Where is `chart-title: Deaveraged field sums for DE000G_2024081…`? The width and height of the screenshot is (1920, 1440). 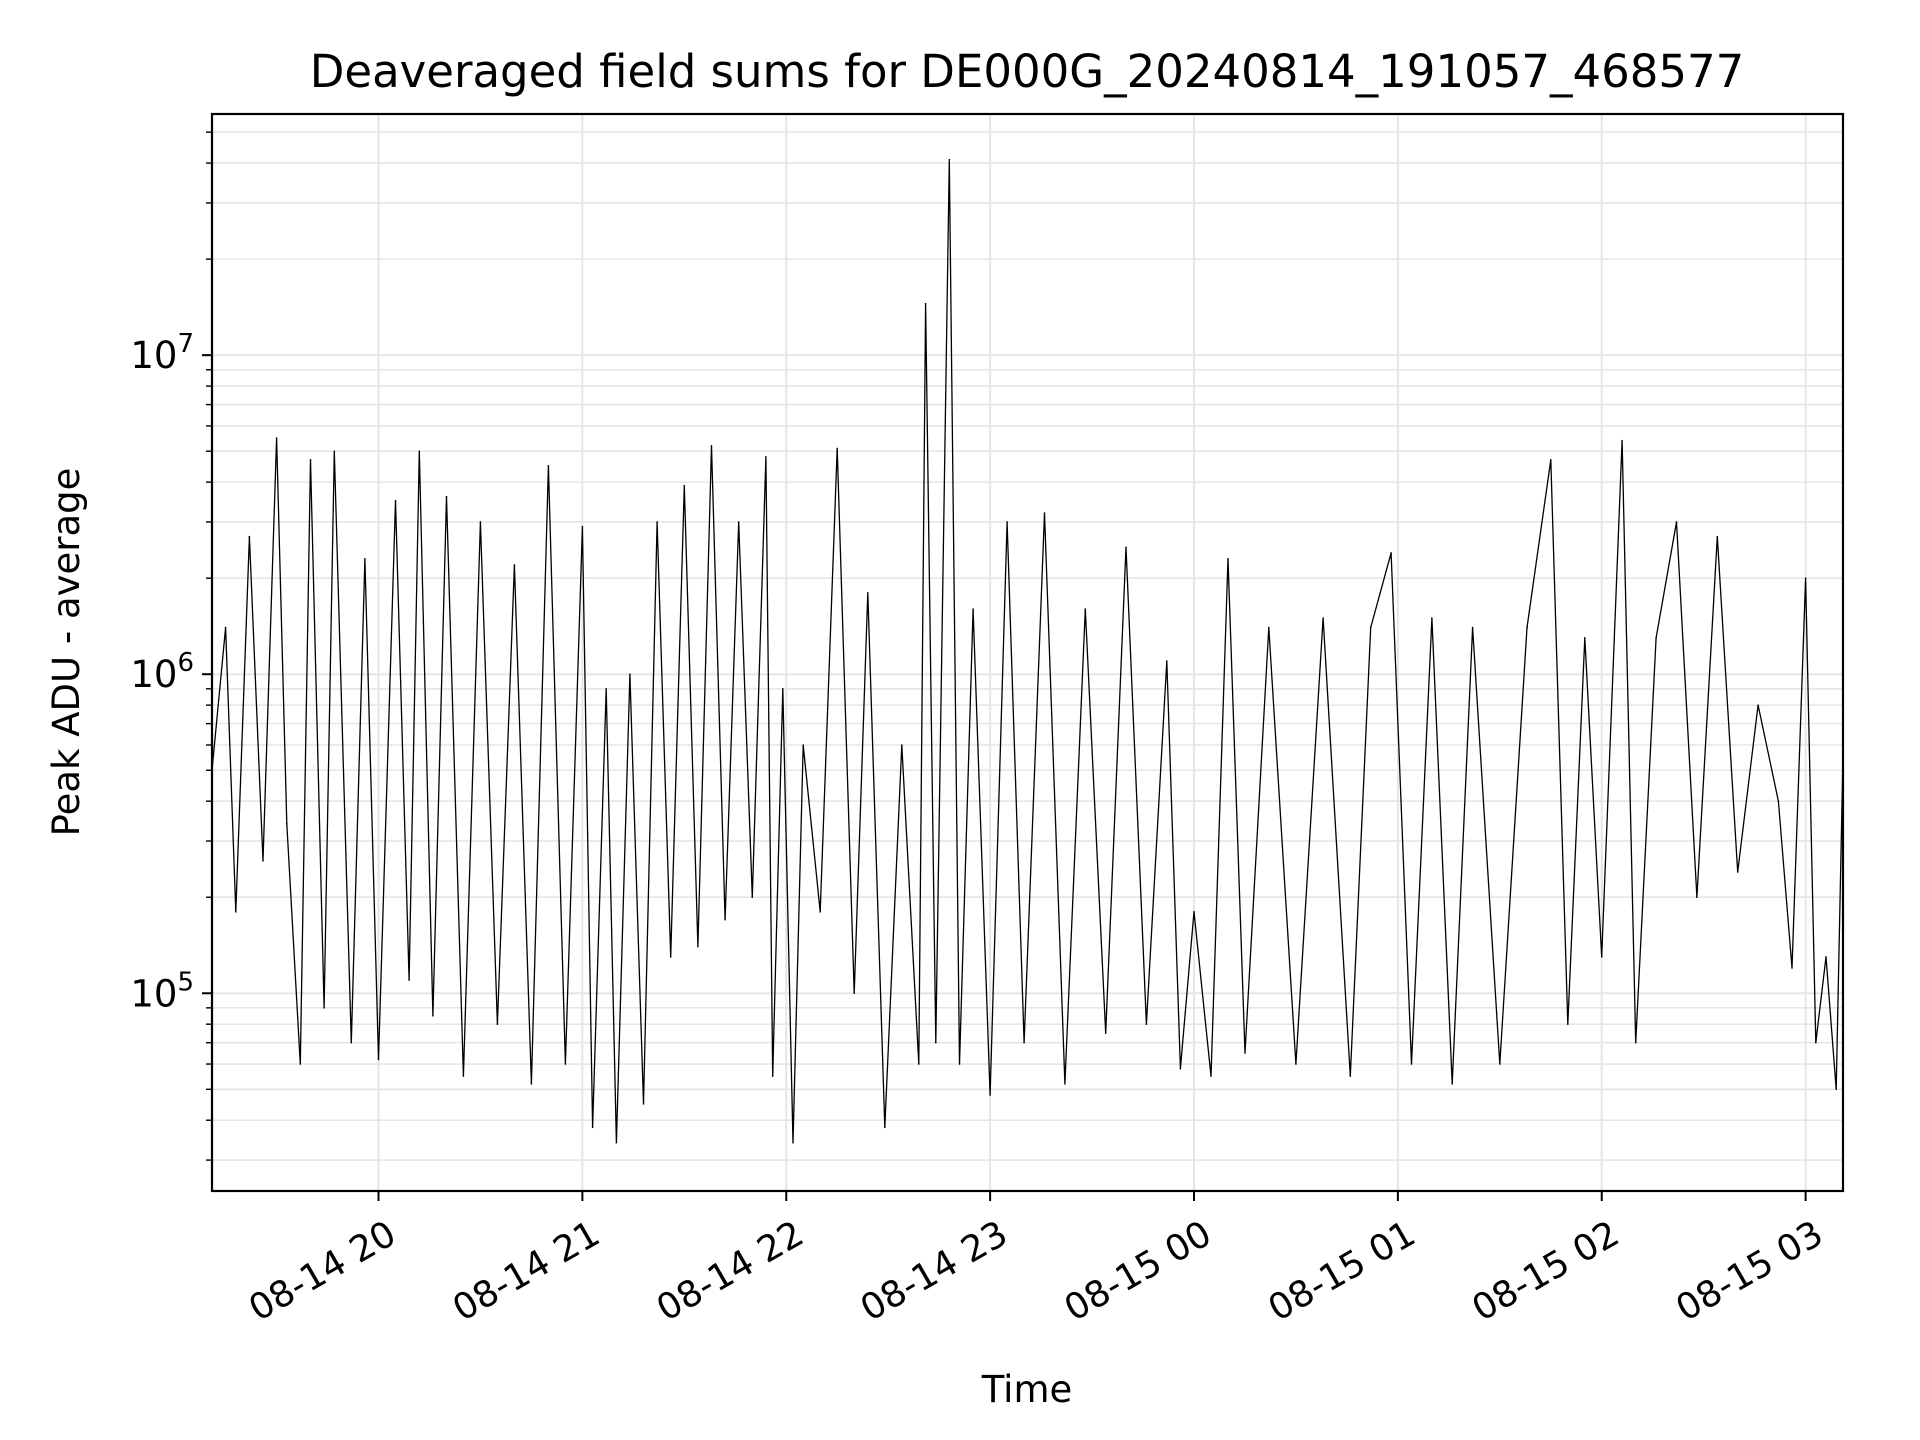 chart-title: Deaveraged field sums for DE000G_2024081… is located at coordinates (1027, 71).